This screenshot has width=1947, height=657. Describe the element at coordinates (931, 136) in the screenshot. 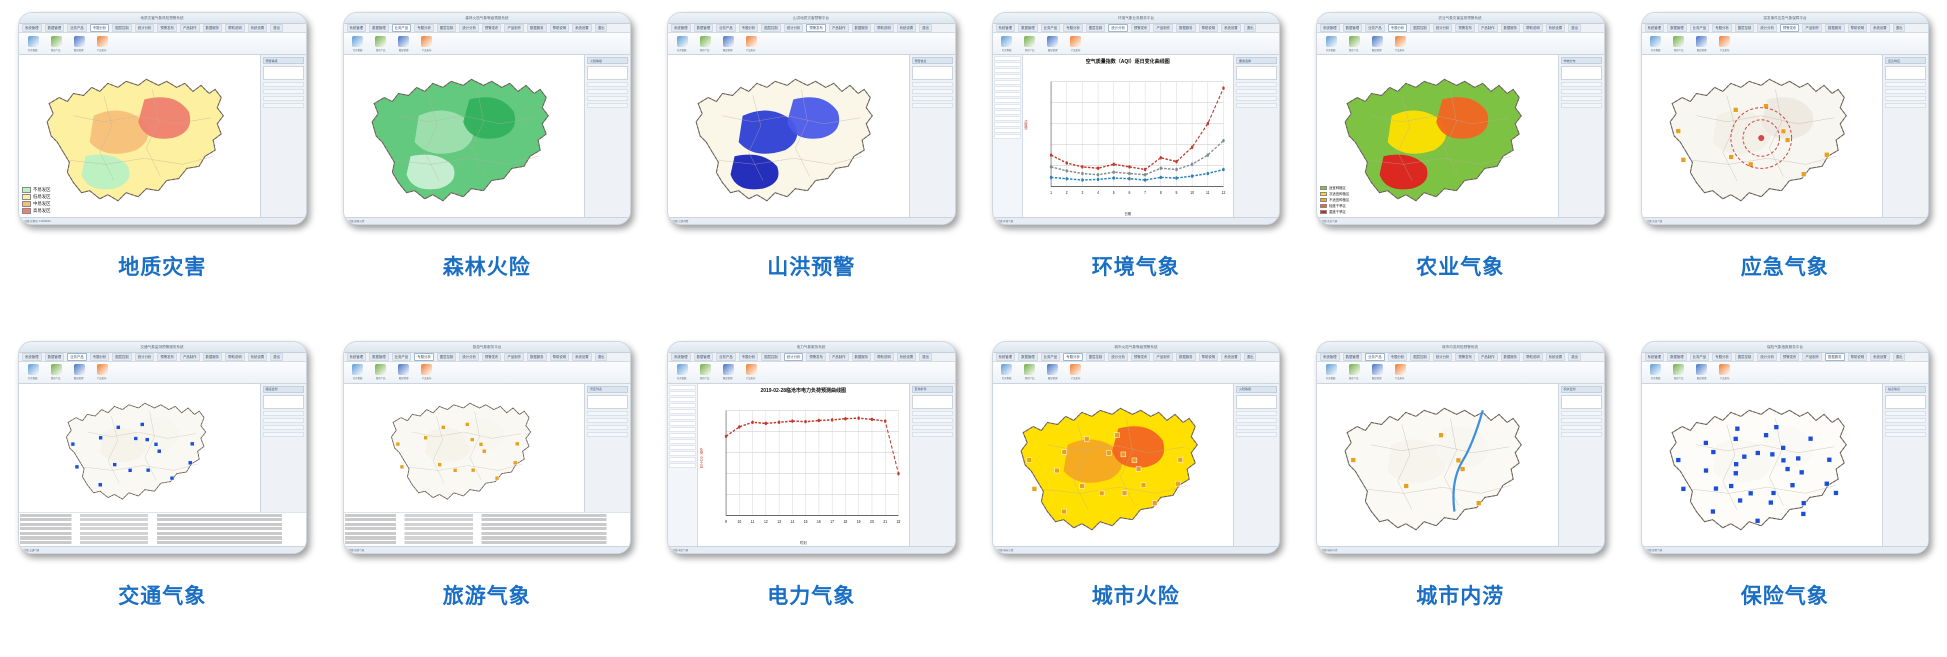

I see `side-panel: 预警信息` at that location.